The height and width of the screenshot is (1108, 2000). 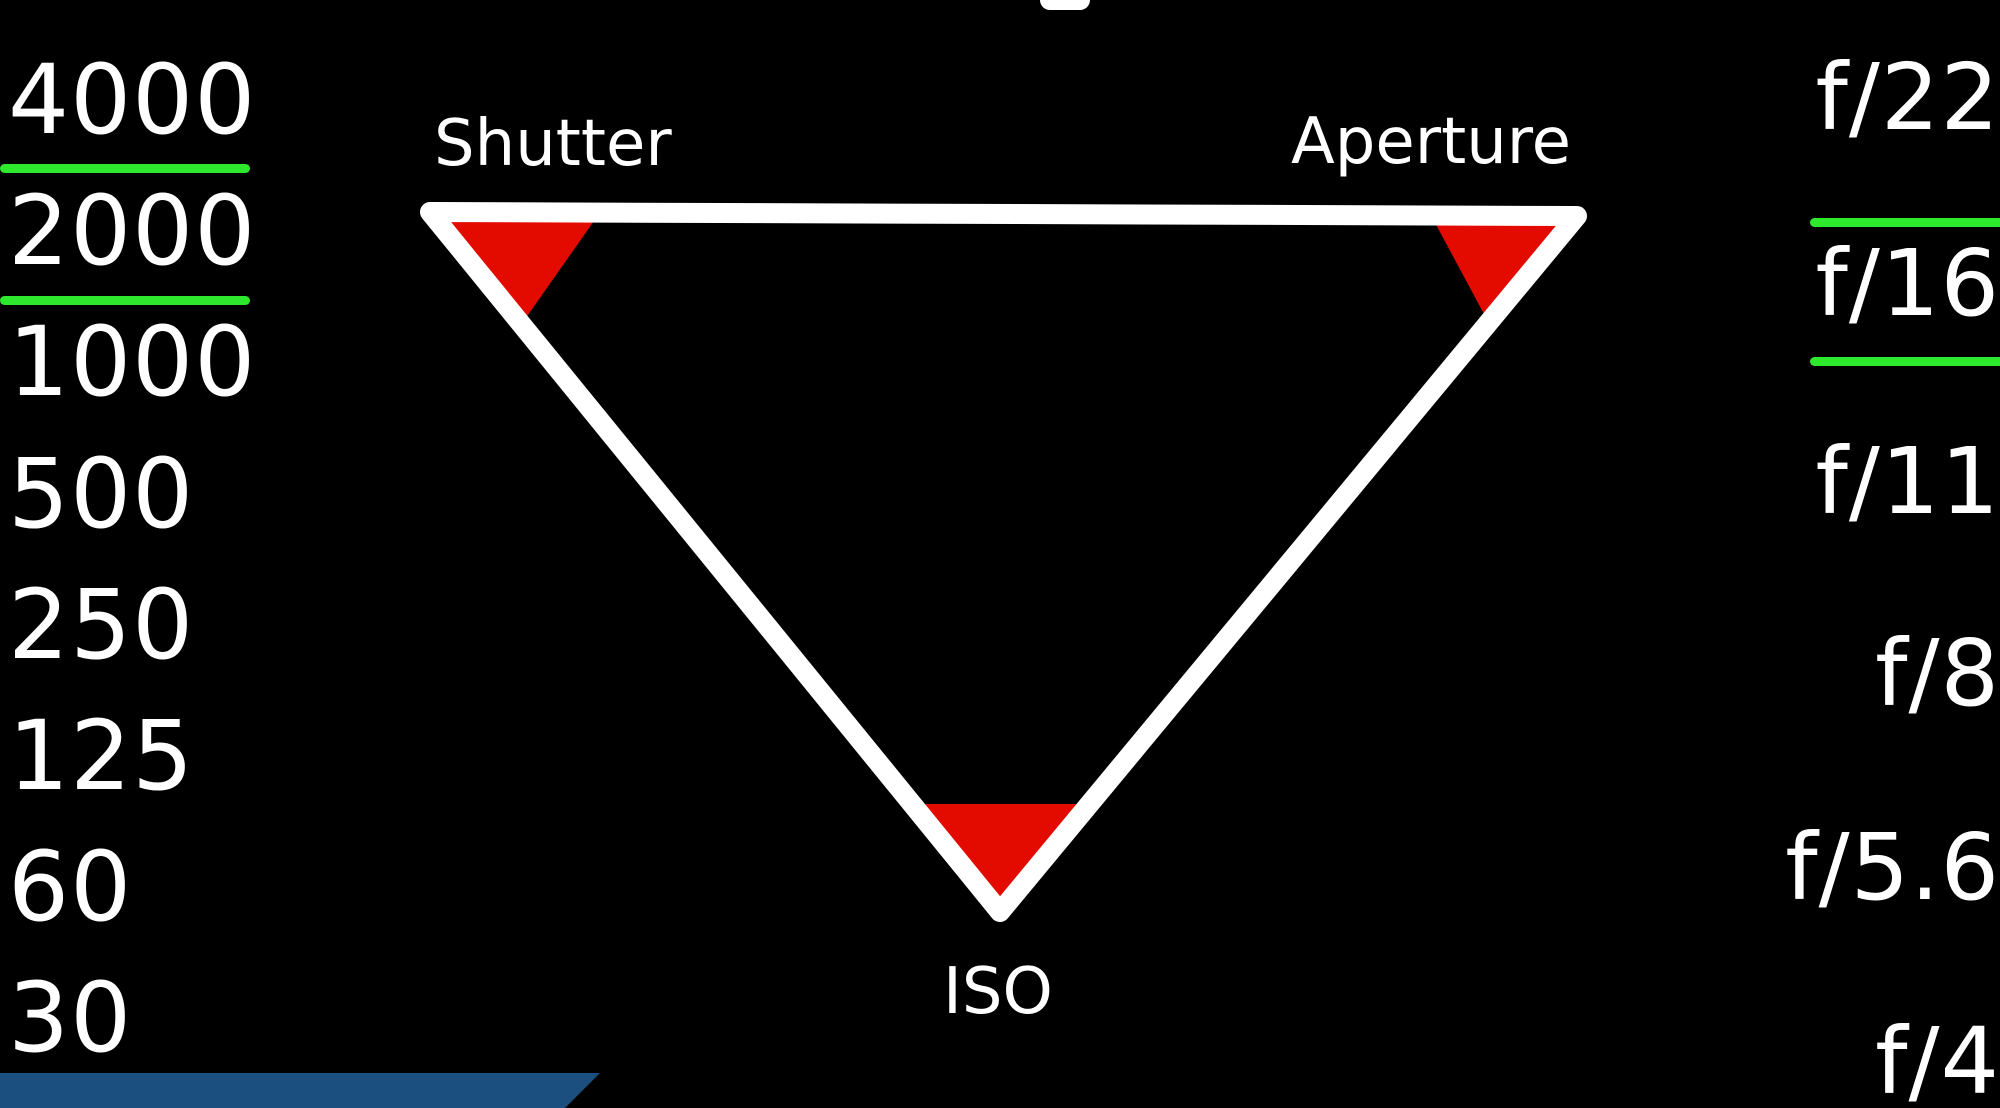 I want to click on iso-label: ISO, so click(x=998, y=992).